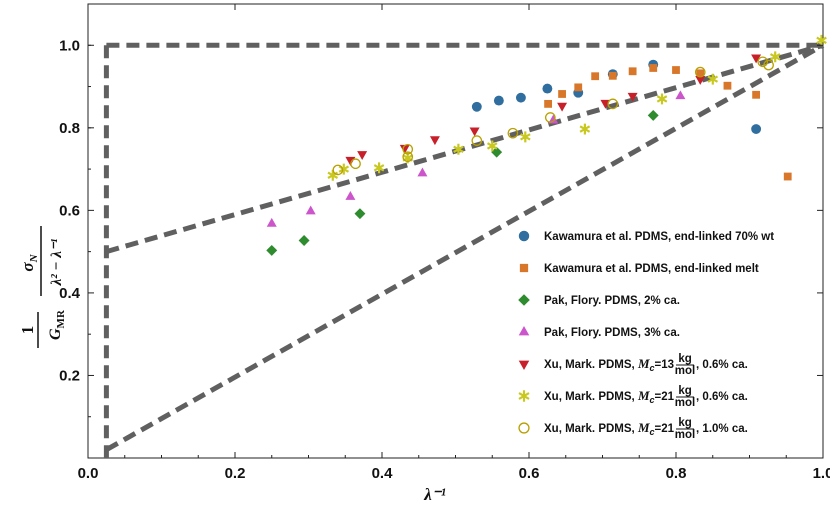 This screenshot has width=830, height=509. What do you see at coordinates (57, 324) in the screenshot?
I see `y-label-gmr: GMR` at bounding box center [57, 324].